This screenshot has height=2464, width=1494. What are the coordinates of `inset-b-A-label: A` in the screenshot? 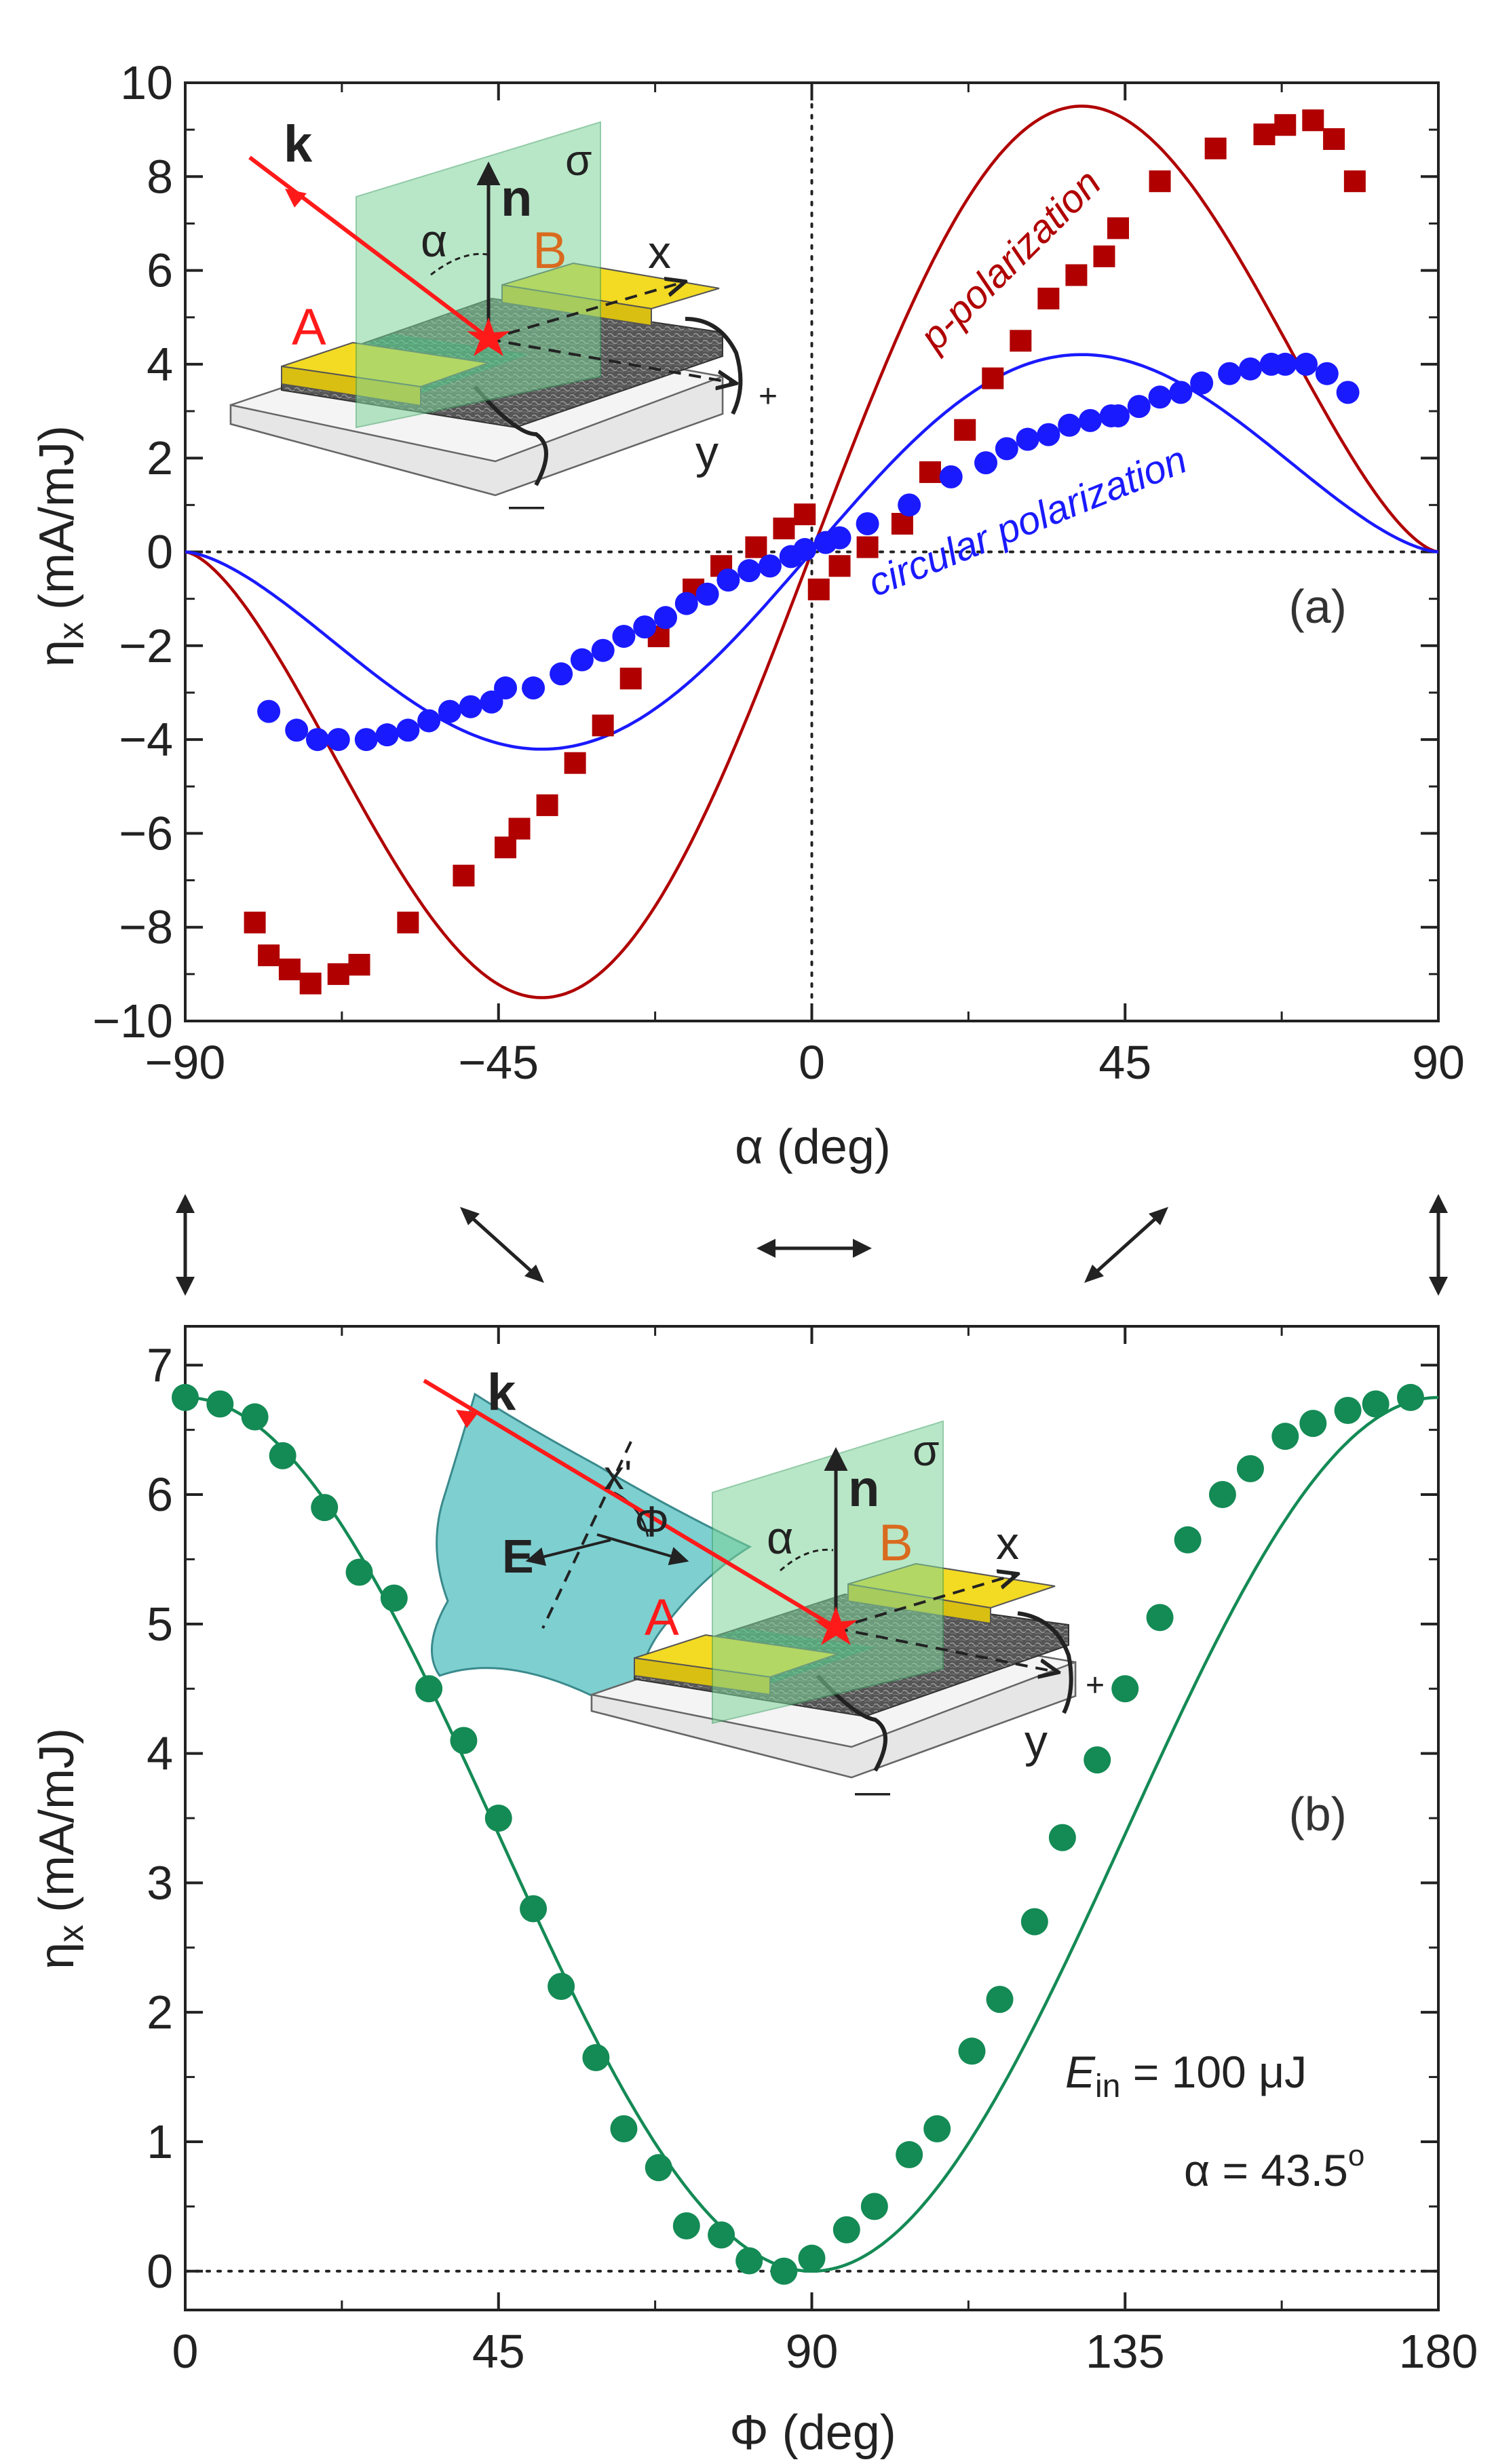 It's located at (662, 1618).